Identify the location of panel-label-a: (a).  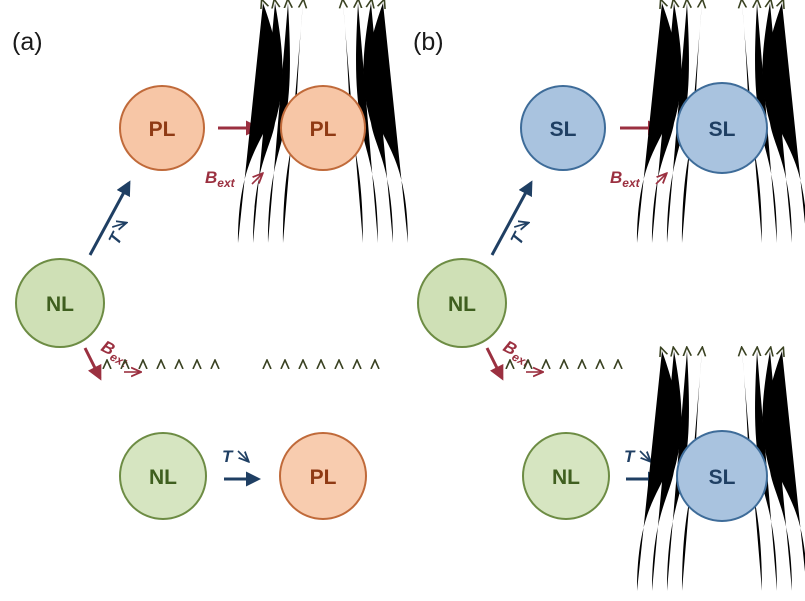
(27, 42).